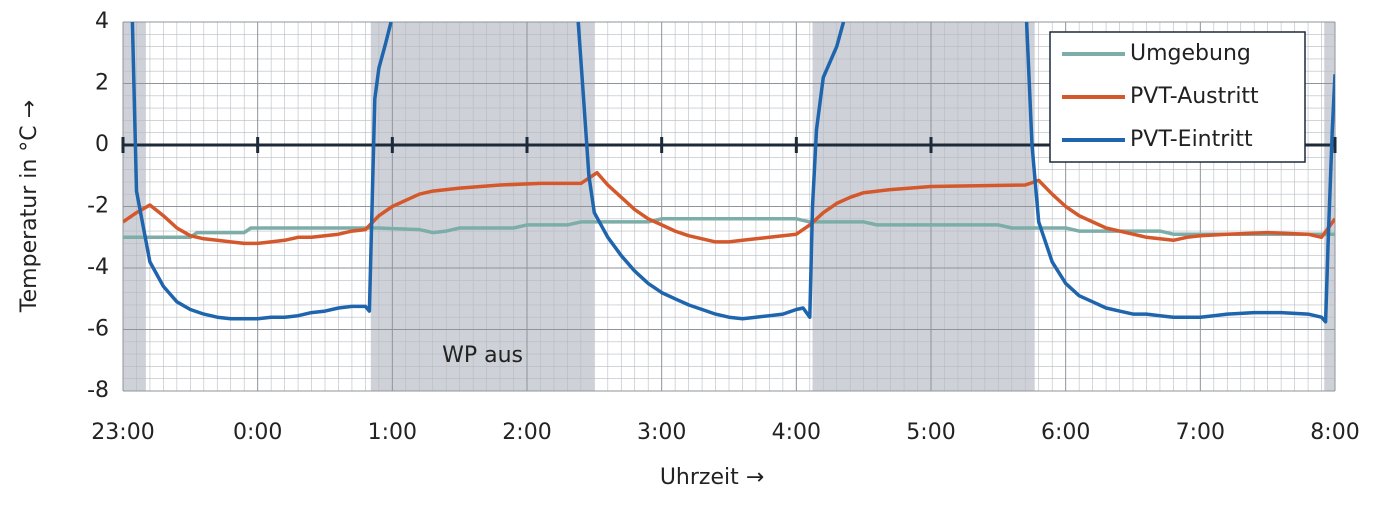  I want to click on x-tick-label: 4:00, so click(796, 432).